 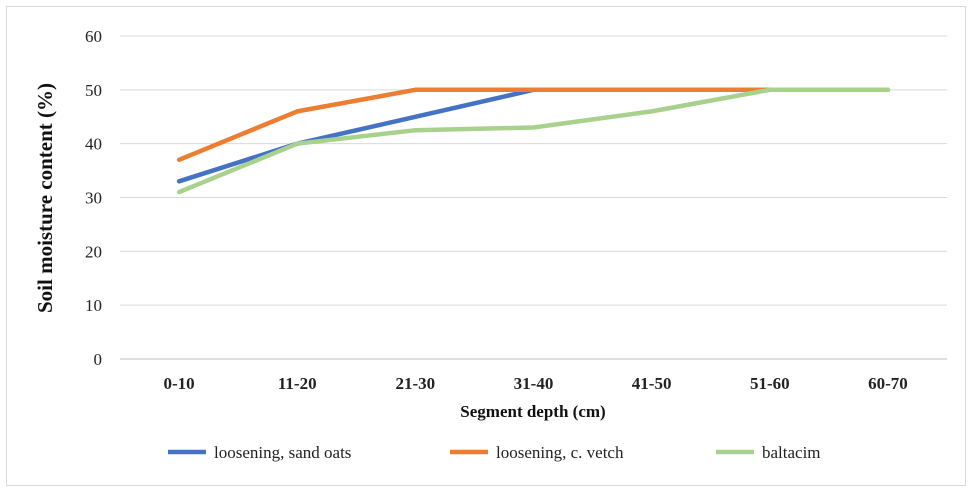 I want to click on y-axis-title: Soil moisture content (%), so click(x=45, y=198).